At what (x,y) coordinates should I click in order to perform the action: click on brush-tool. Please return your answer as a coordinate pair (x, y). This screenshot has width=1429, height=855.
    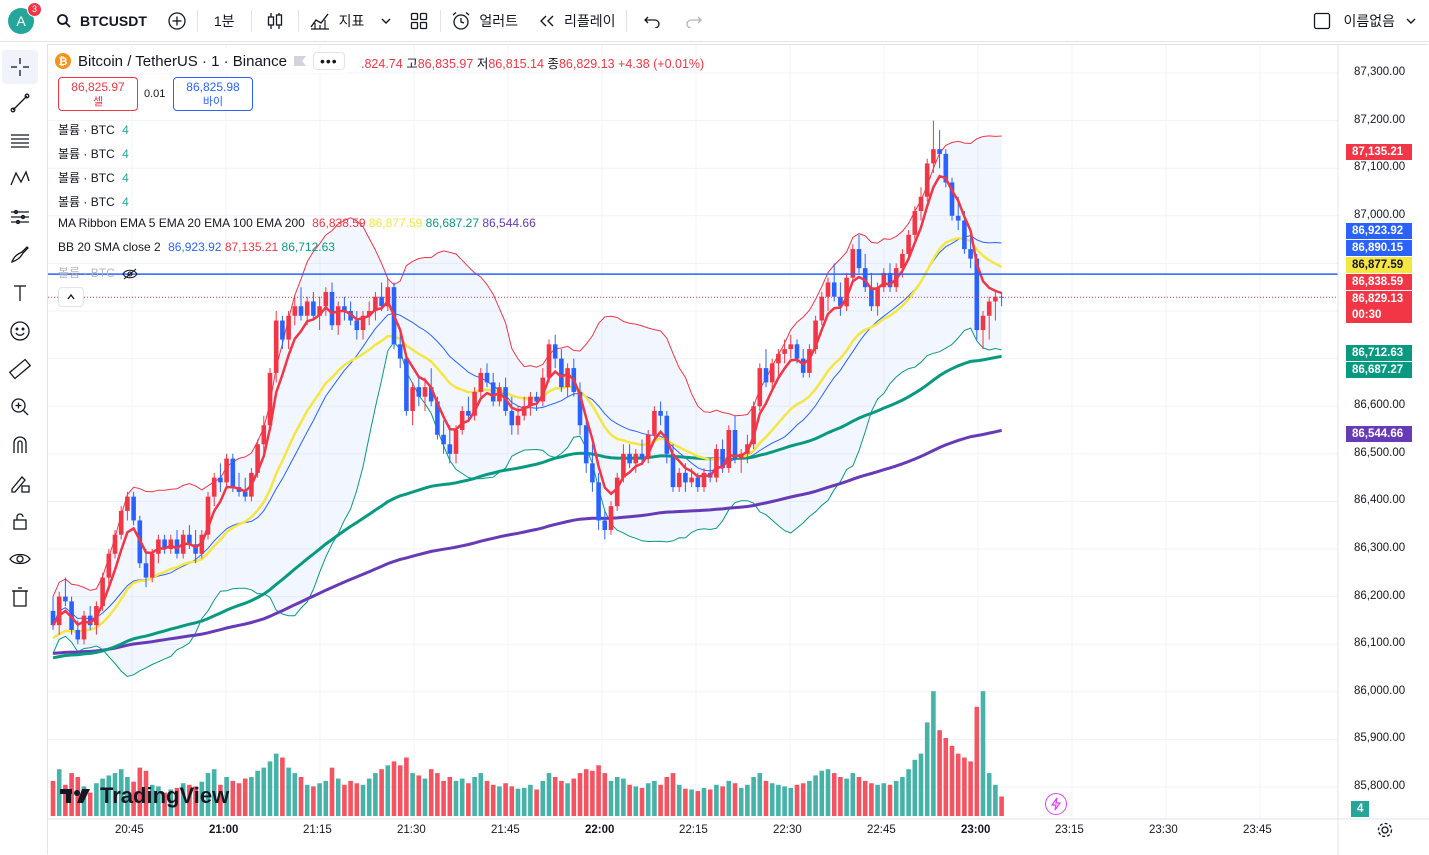
    Looking at the image, I should click on (20, 255).